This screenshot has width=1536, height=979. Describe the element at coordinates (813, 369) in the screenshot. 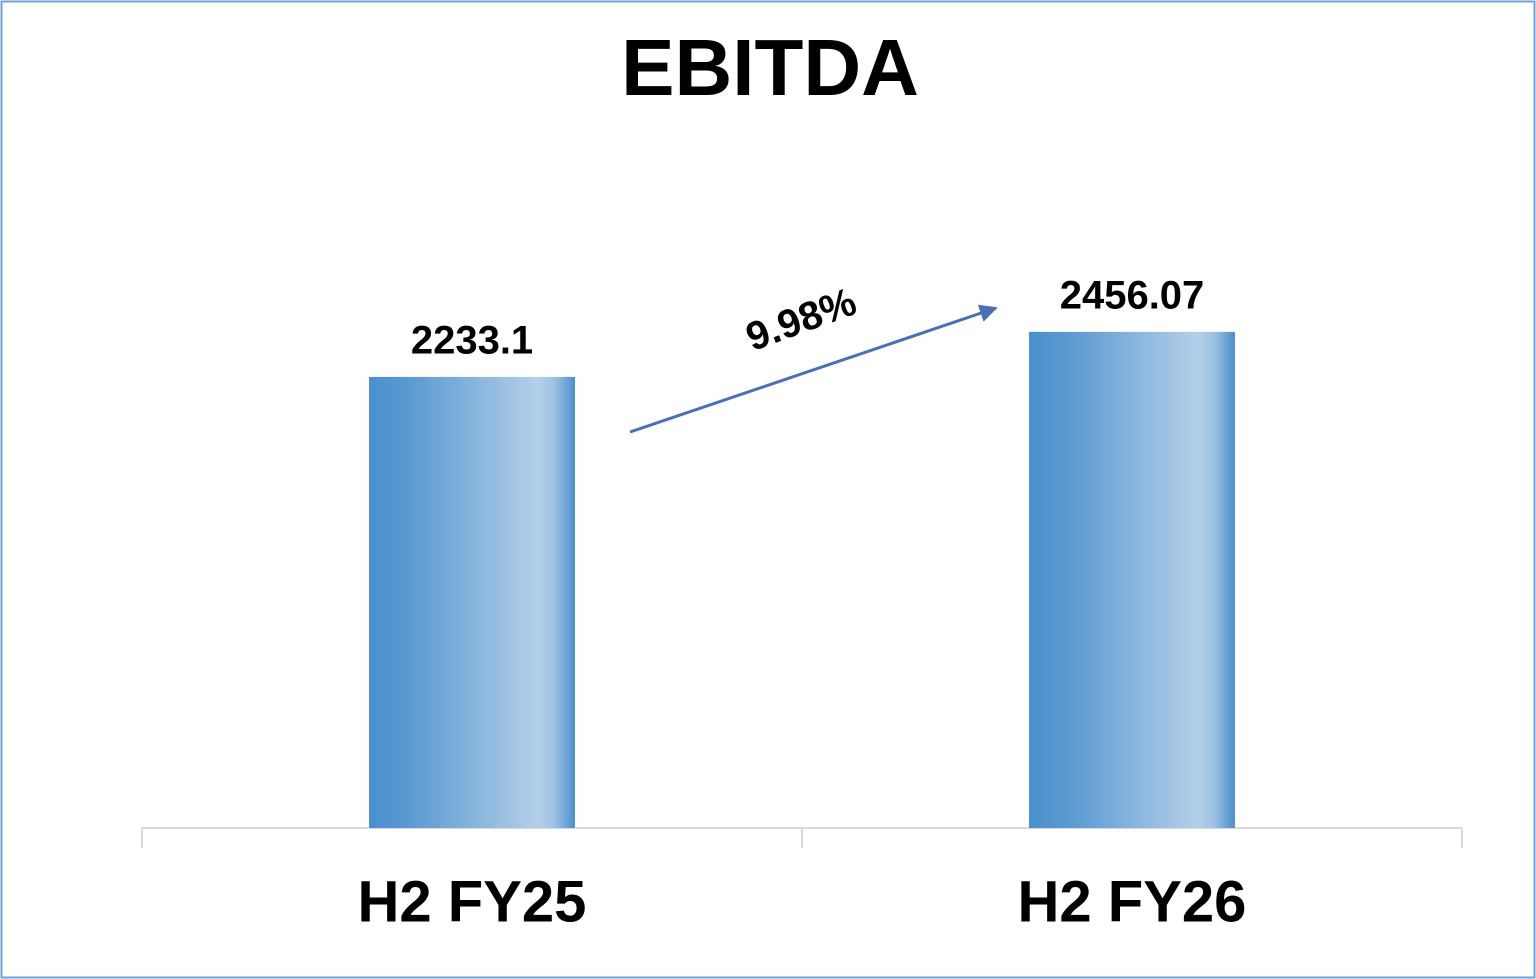

I see `growth-arrow` at that location.